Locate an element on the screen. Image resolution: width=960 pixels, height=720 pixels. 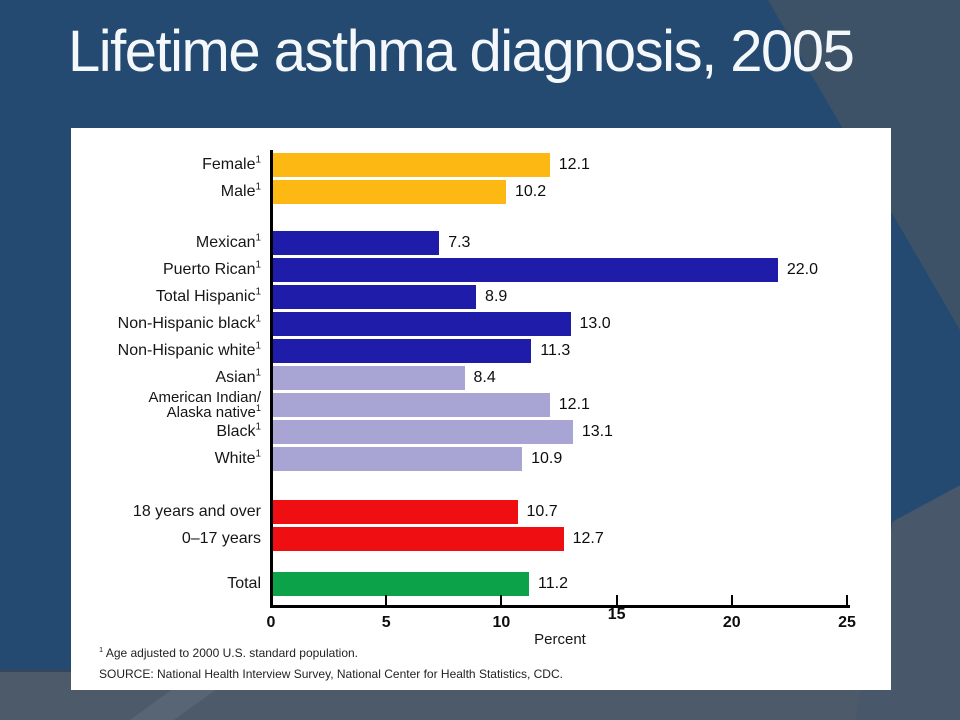
category-label: White1 is located at coordinates (237, 457).